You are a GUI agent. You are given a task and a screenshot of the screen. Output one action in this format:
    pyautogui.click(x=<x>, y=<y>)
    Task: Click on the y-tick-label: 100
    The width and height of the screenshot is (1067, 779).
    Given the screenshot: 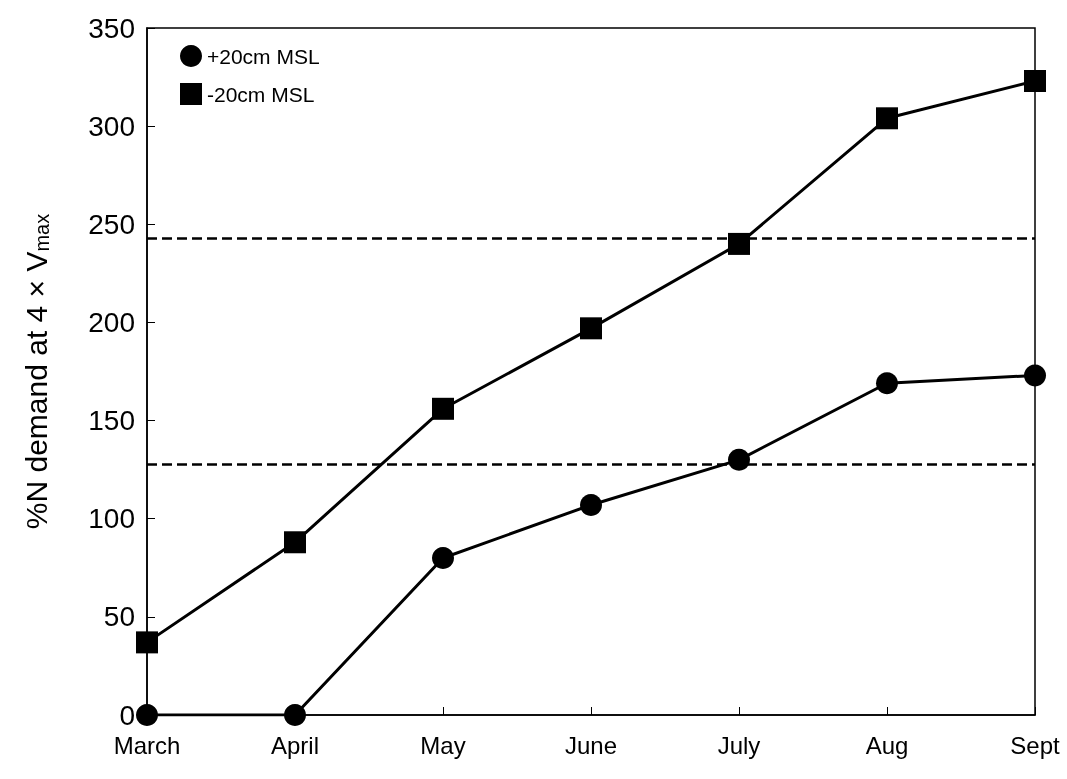 What is the action you would take?
    pyautogui.click(x=111, y=519)
    